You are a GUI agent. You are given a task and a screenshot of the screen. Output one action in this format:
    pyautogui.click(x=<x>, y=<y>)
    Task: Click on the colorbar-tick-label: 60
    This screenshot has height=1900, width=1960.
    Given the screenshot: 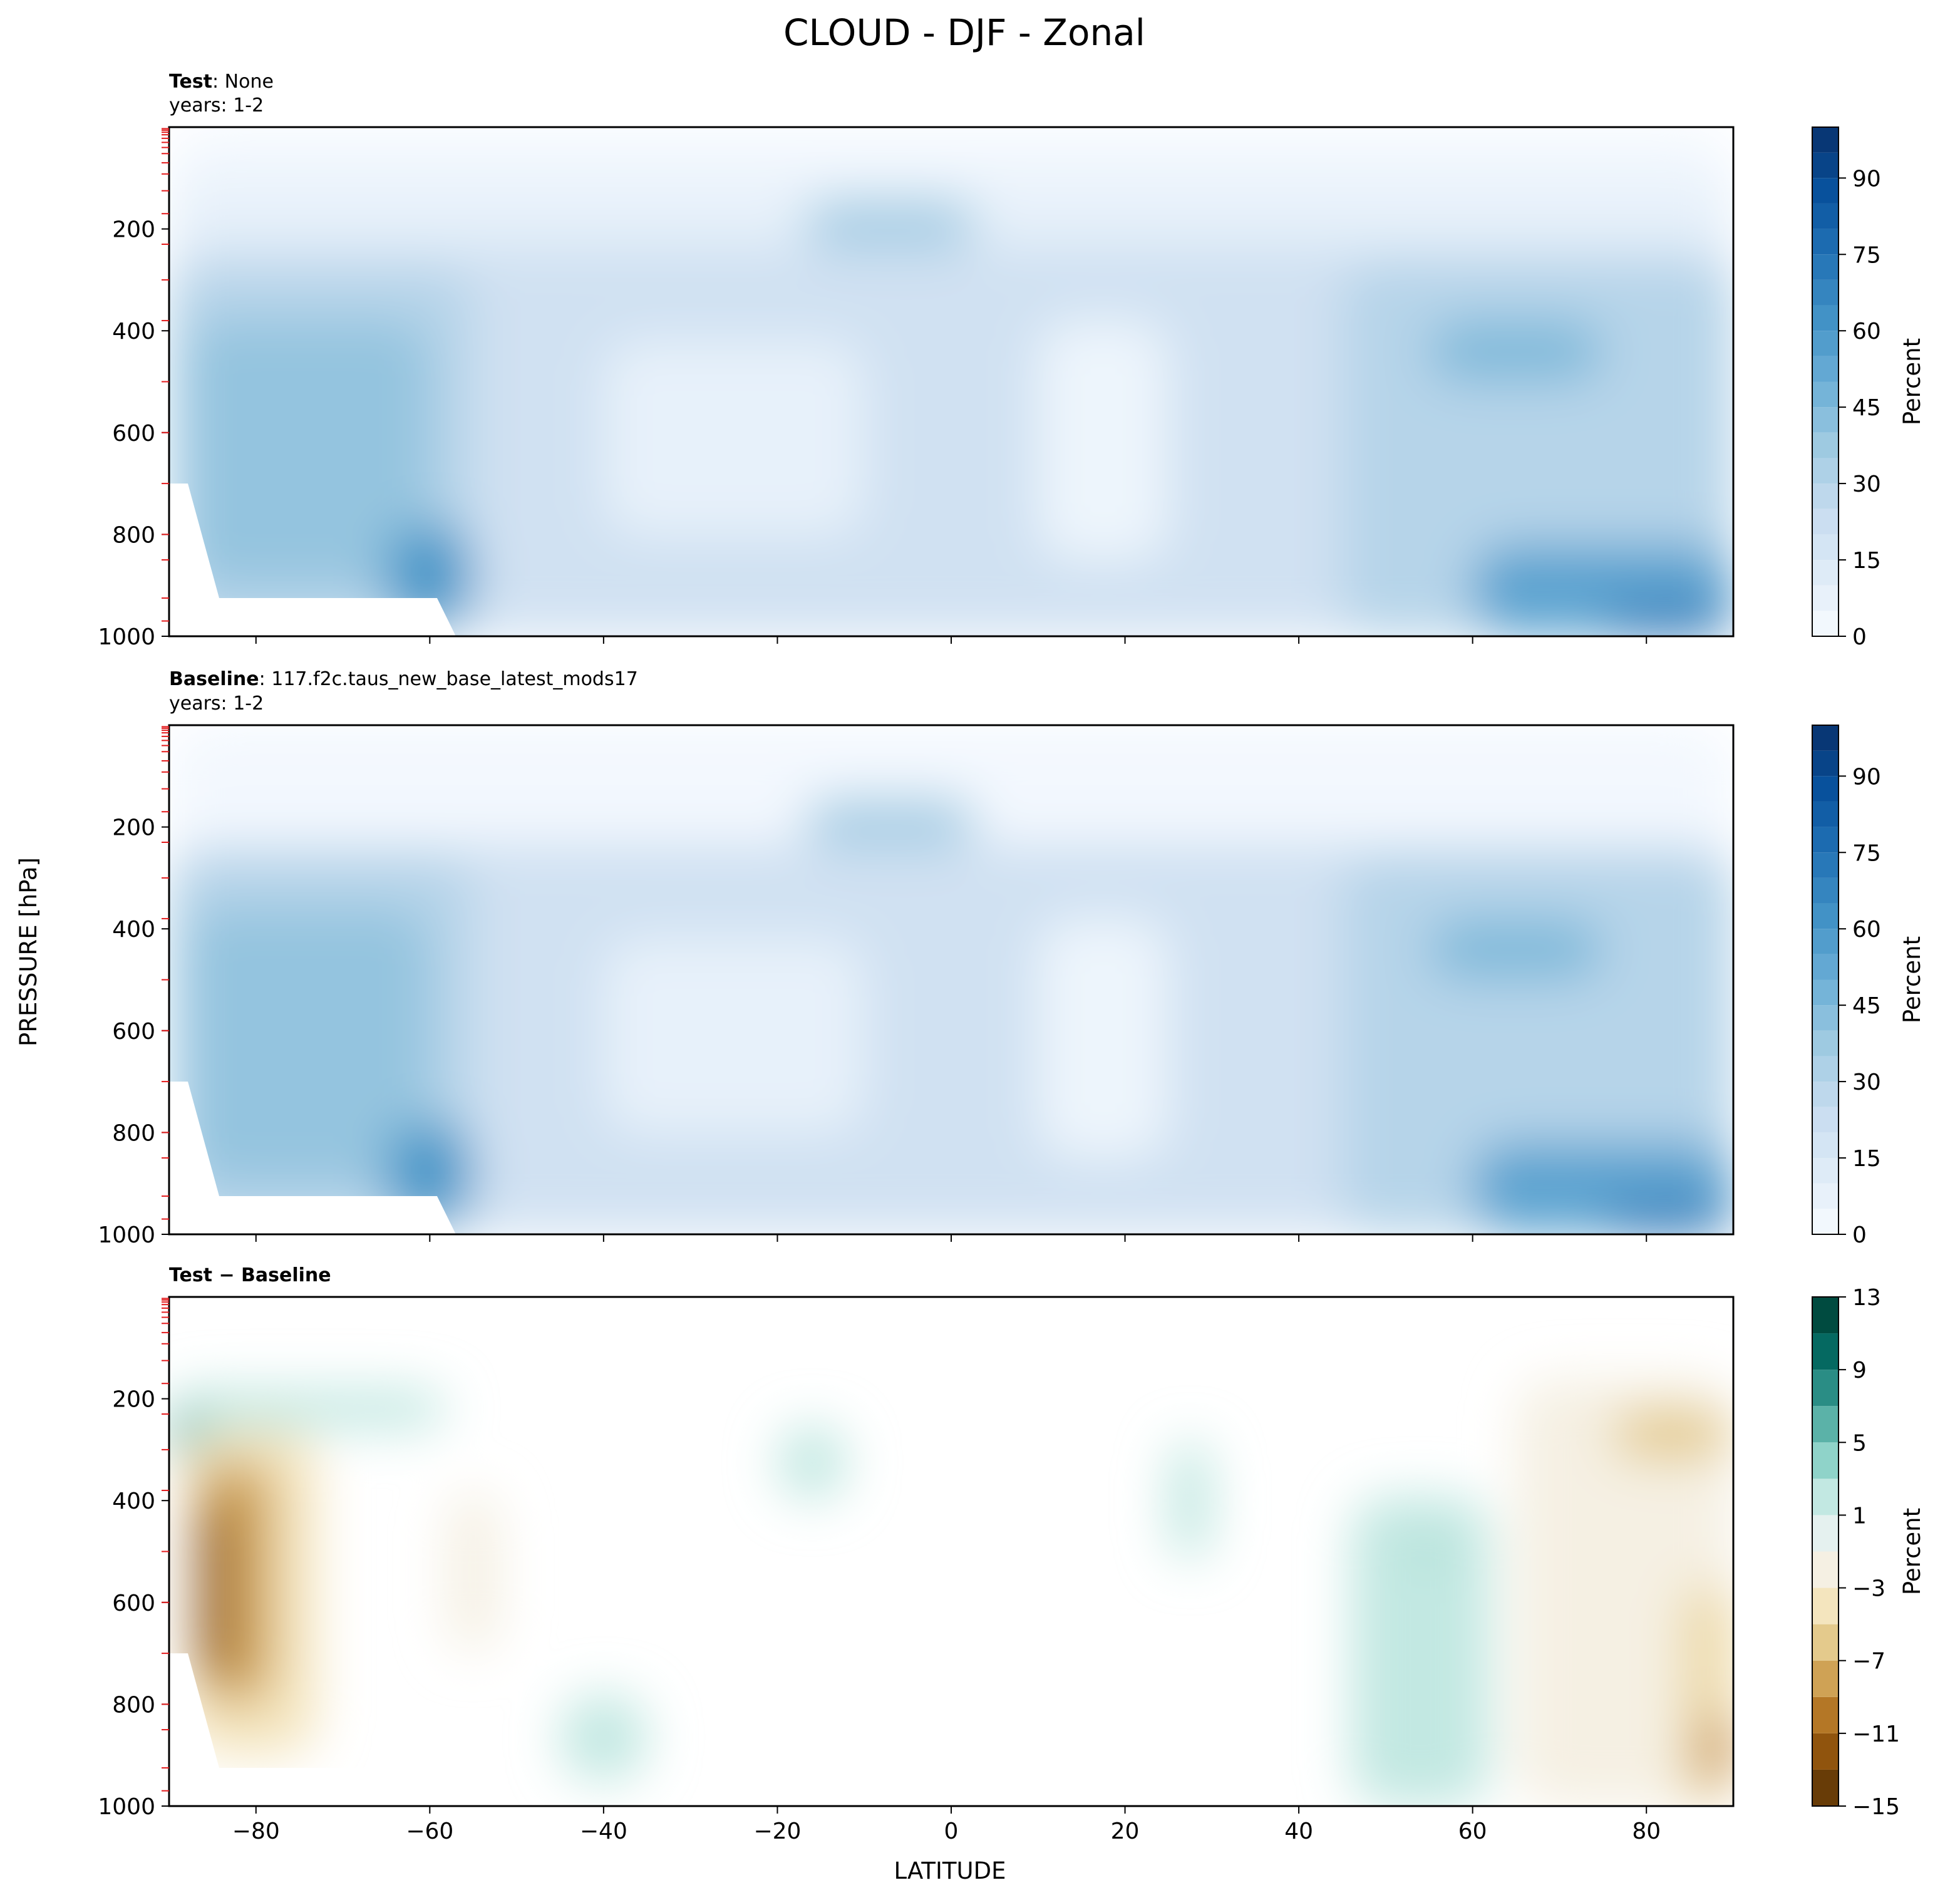 What is the action you would take?
    pyautogui.click(x=1866, y=331)
    